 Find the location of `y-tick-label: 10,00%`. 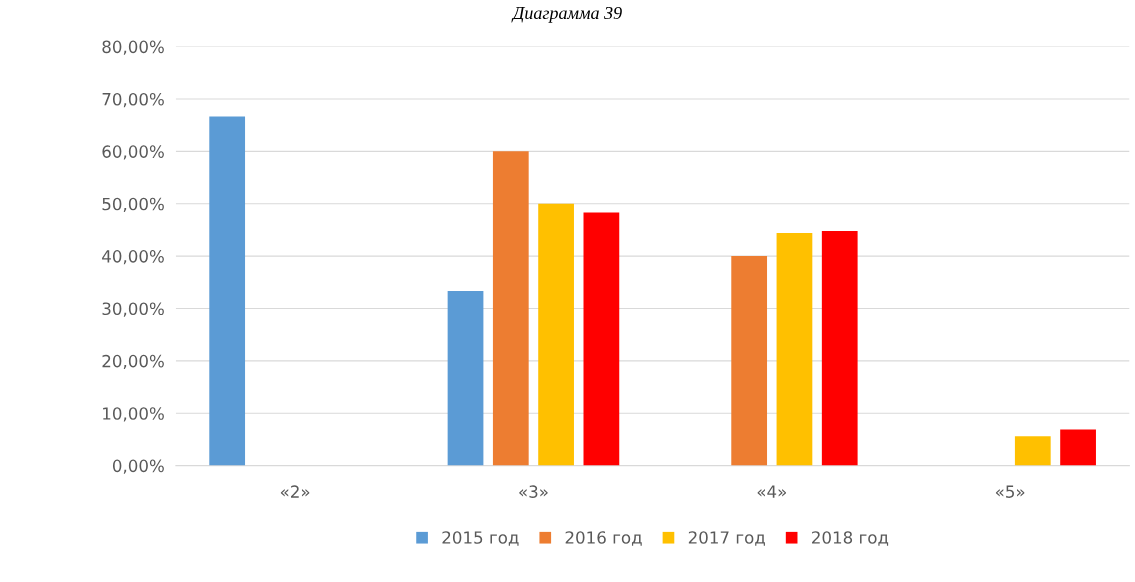

y-tick-label: 10,00% is located at coordinates (133, 414).